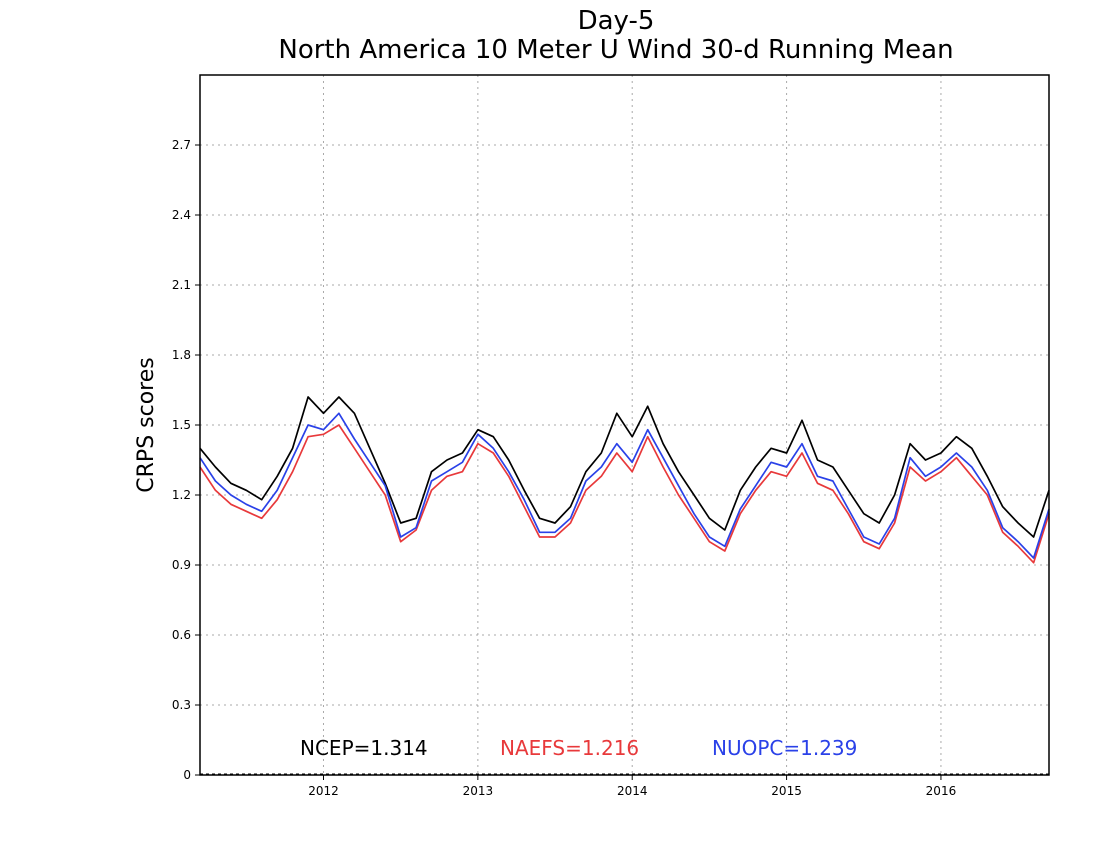 This screenshot has width=1100, height=850. Describe the element at coordinates (181, 285) in the screenshot. I see `y-tick-label: 2.1` at that location.